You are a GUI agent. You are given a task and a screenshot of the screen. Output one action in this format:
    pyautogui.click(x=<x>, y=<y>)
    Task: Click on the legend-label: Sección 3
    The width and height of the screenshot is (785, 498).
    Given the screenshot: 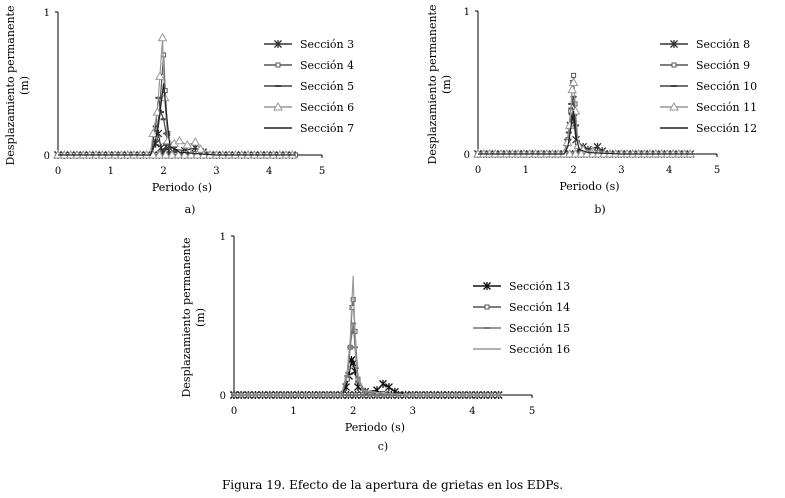 What is the action you would take?
    pyautogui.click(x=327, y=44)
    